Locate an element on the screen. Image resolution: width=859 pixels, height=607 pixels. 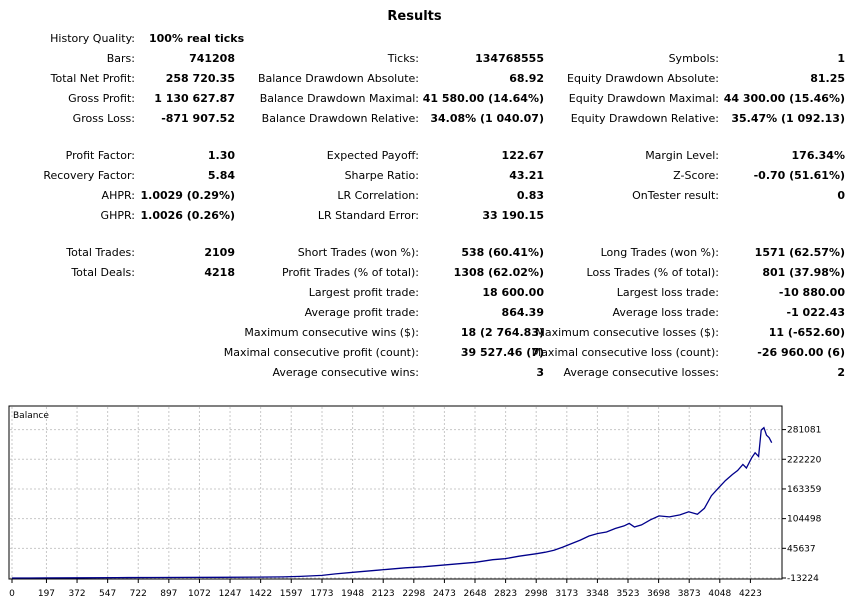
stat-label: Ticks: is located at coordinates (403, 58).